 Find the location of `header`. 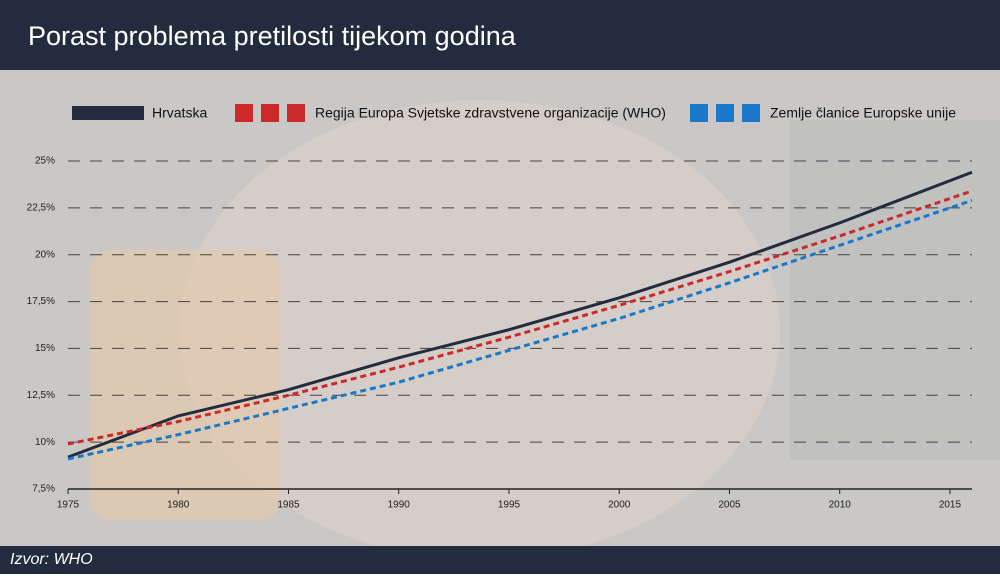

header is located at coordinates (500, 35).